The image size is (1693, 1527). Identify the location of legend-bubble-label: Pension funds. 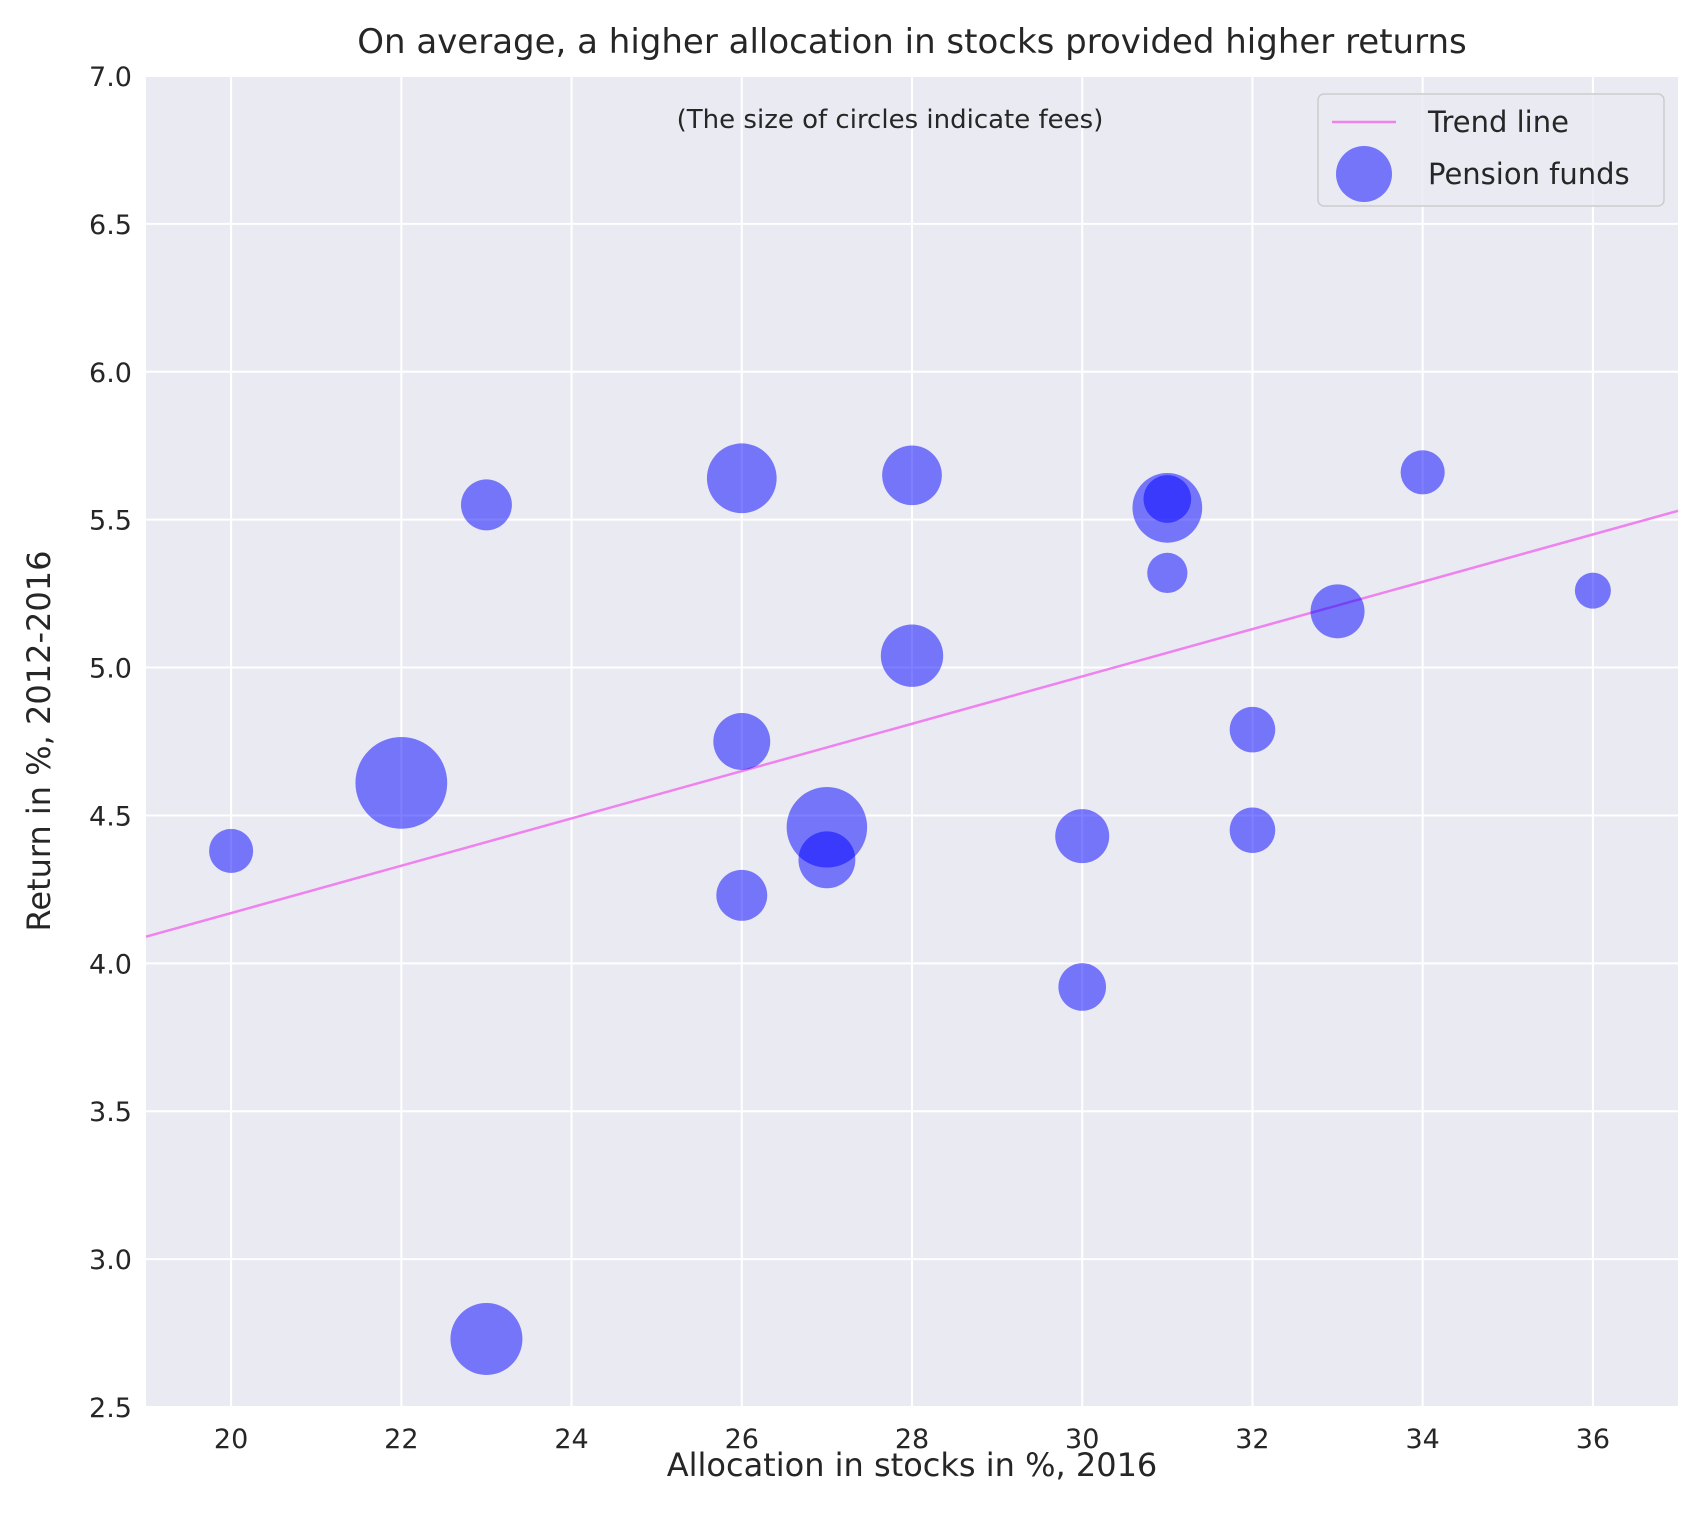
(1529, 174).